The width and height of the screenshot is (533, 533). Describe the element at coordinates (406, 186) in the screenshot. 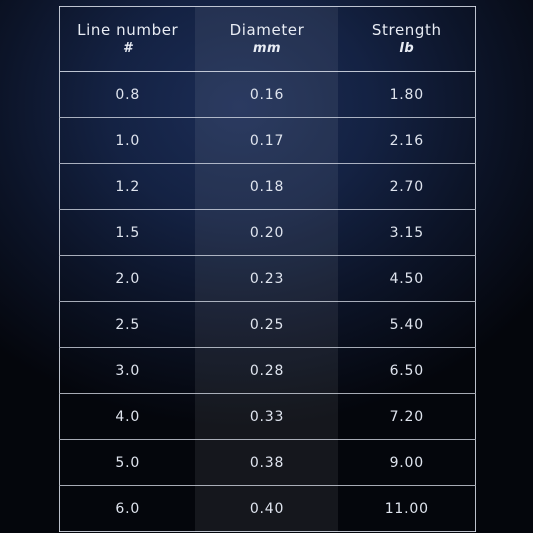

I see `cell-strength: 2.70` at that location.